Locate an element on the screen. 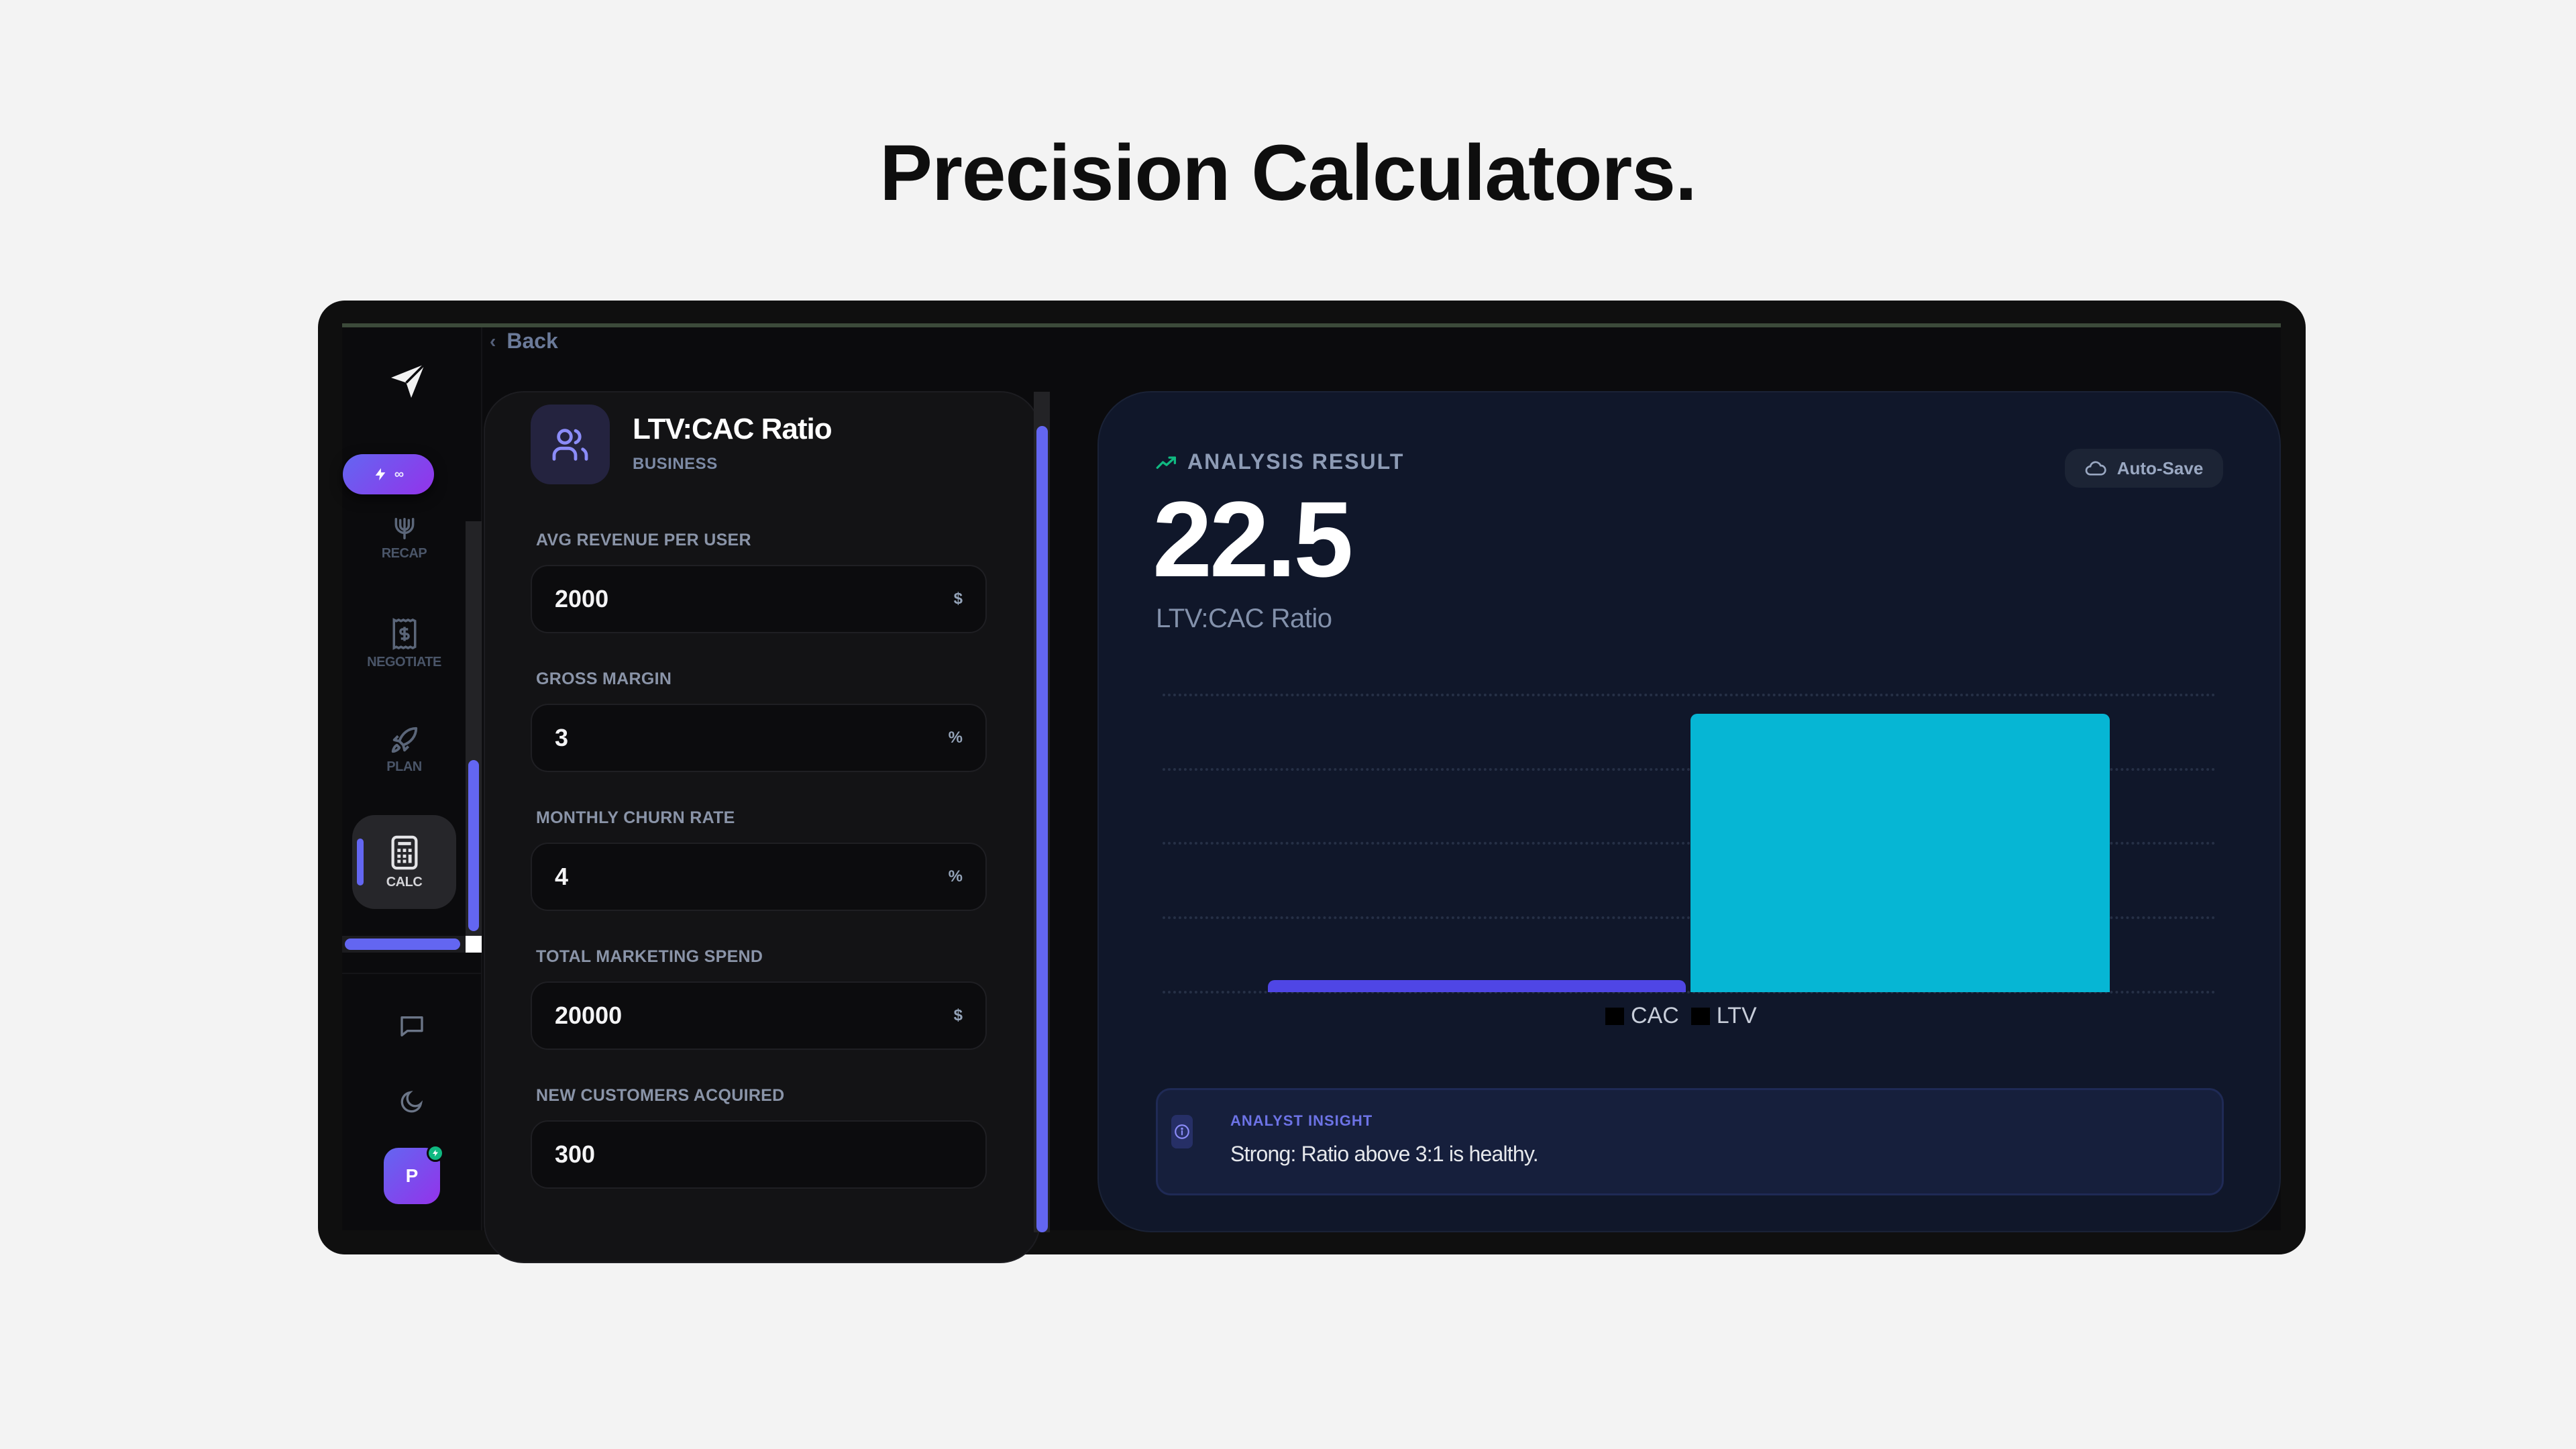  pro-status-dot is located at coordinates (435, 1153).